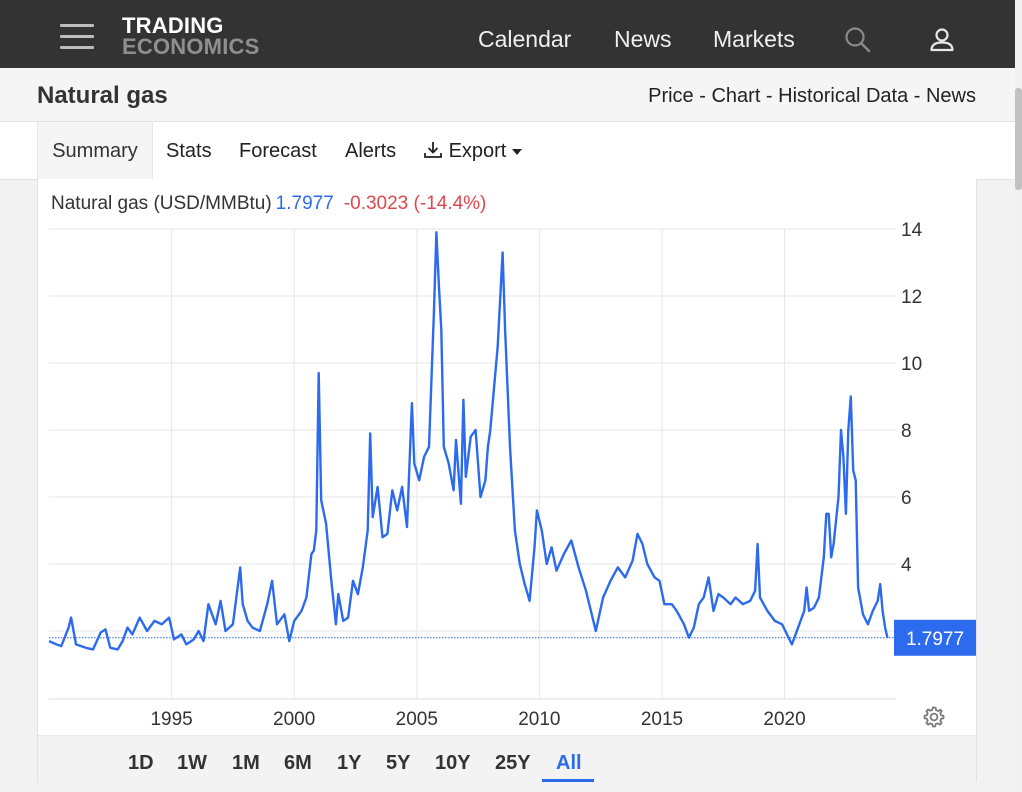 Image resolution: width=1022 pixels, height=792 pixels. What do you see at coordinates (911, 364) in the screenshot?
I see `y-tick-label: 10` at bounding box center [911, 364].